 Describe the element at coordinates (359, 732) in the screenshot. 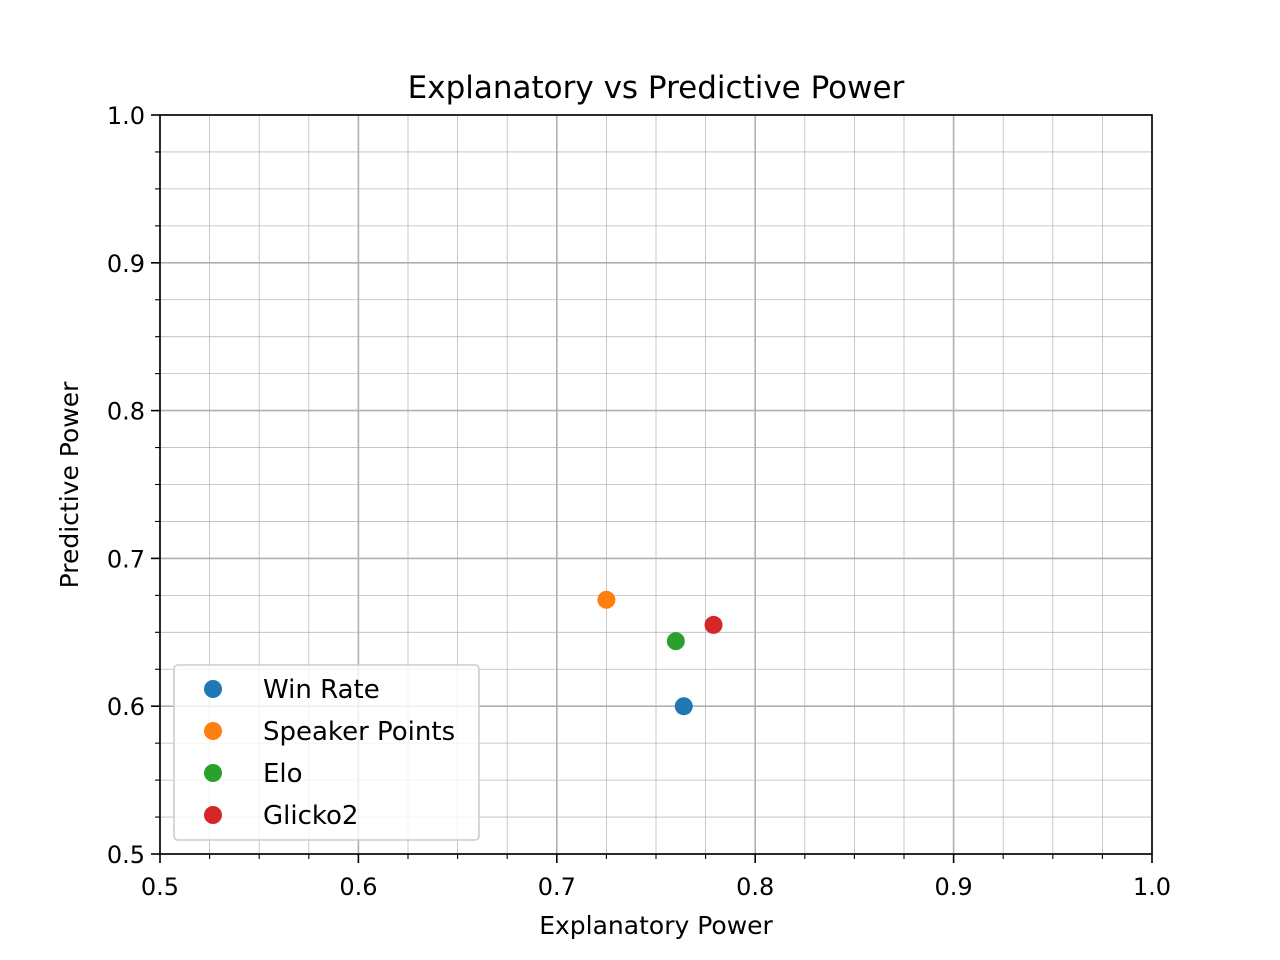

I see `legend-label: Speaker Points` at that location.